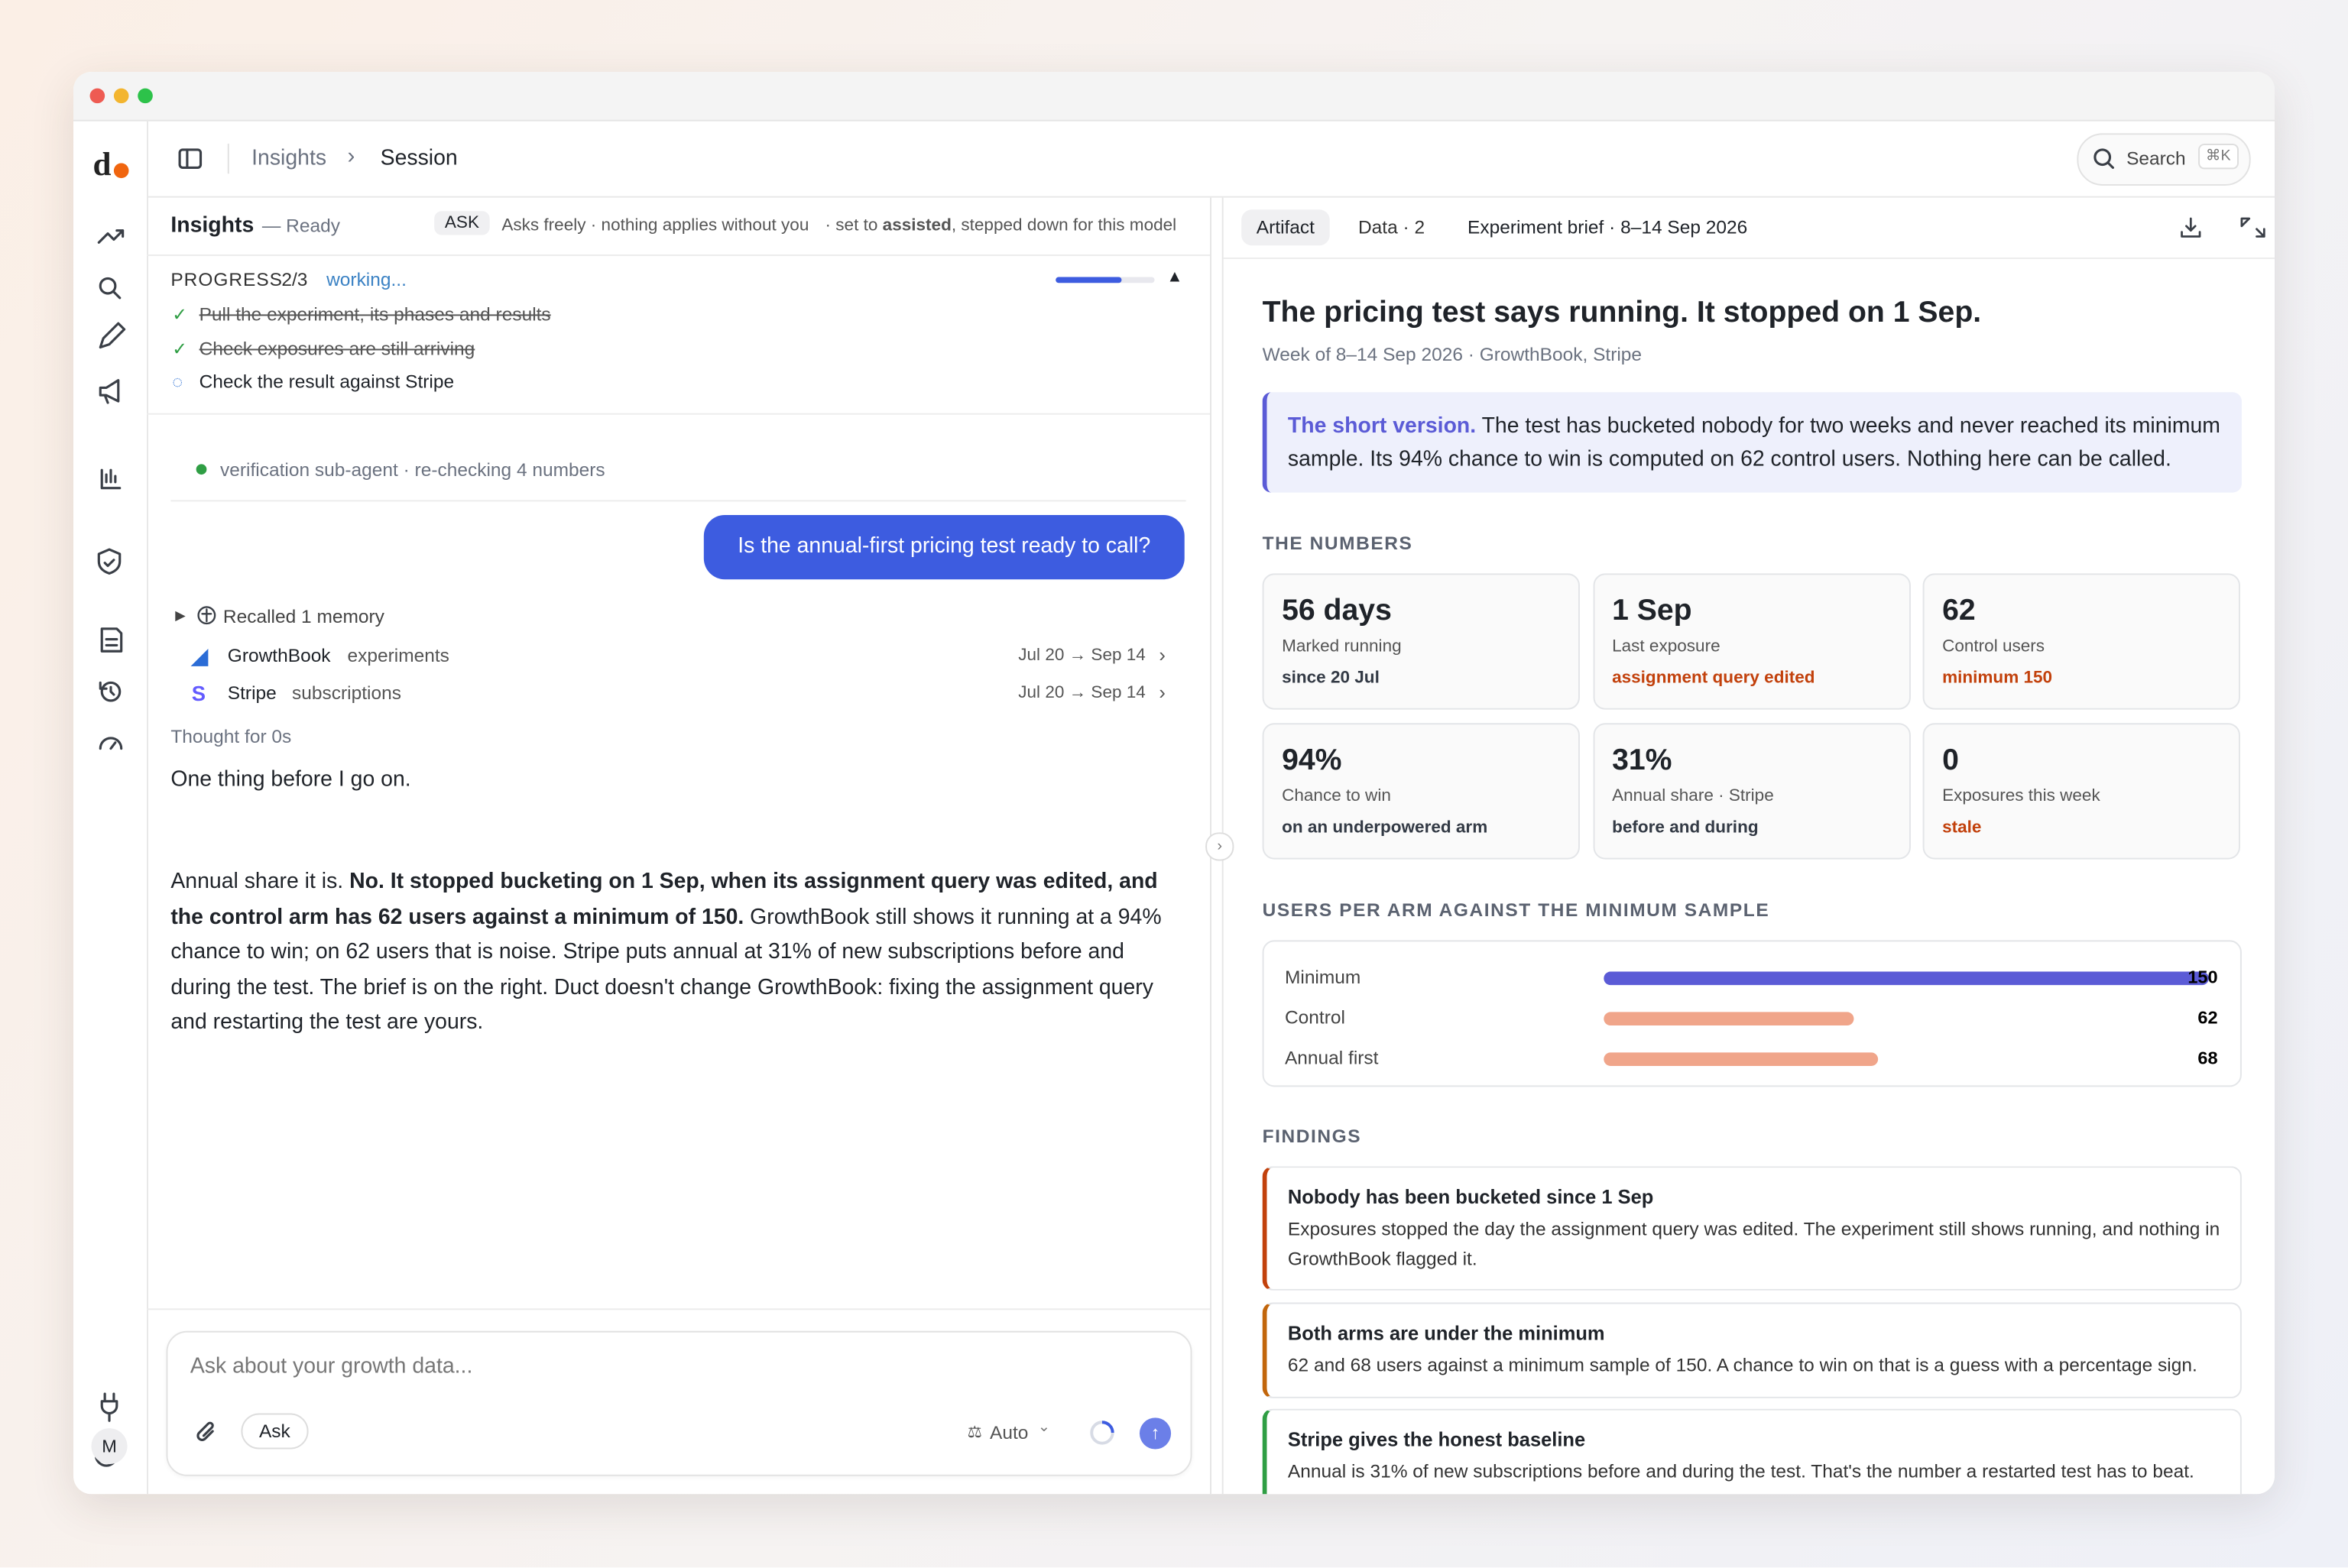  I want to click on breadcrumb: Insights, so click(289, 159).